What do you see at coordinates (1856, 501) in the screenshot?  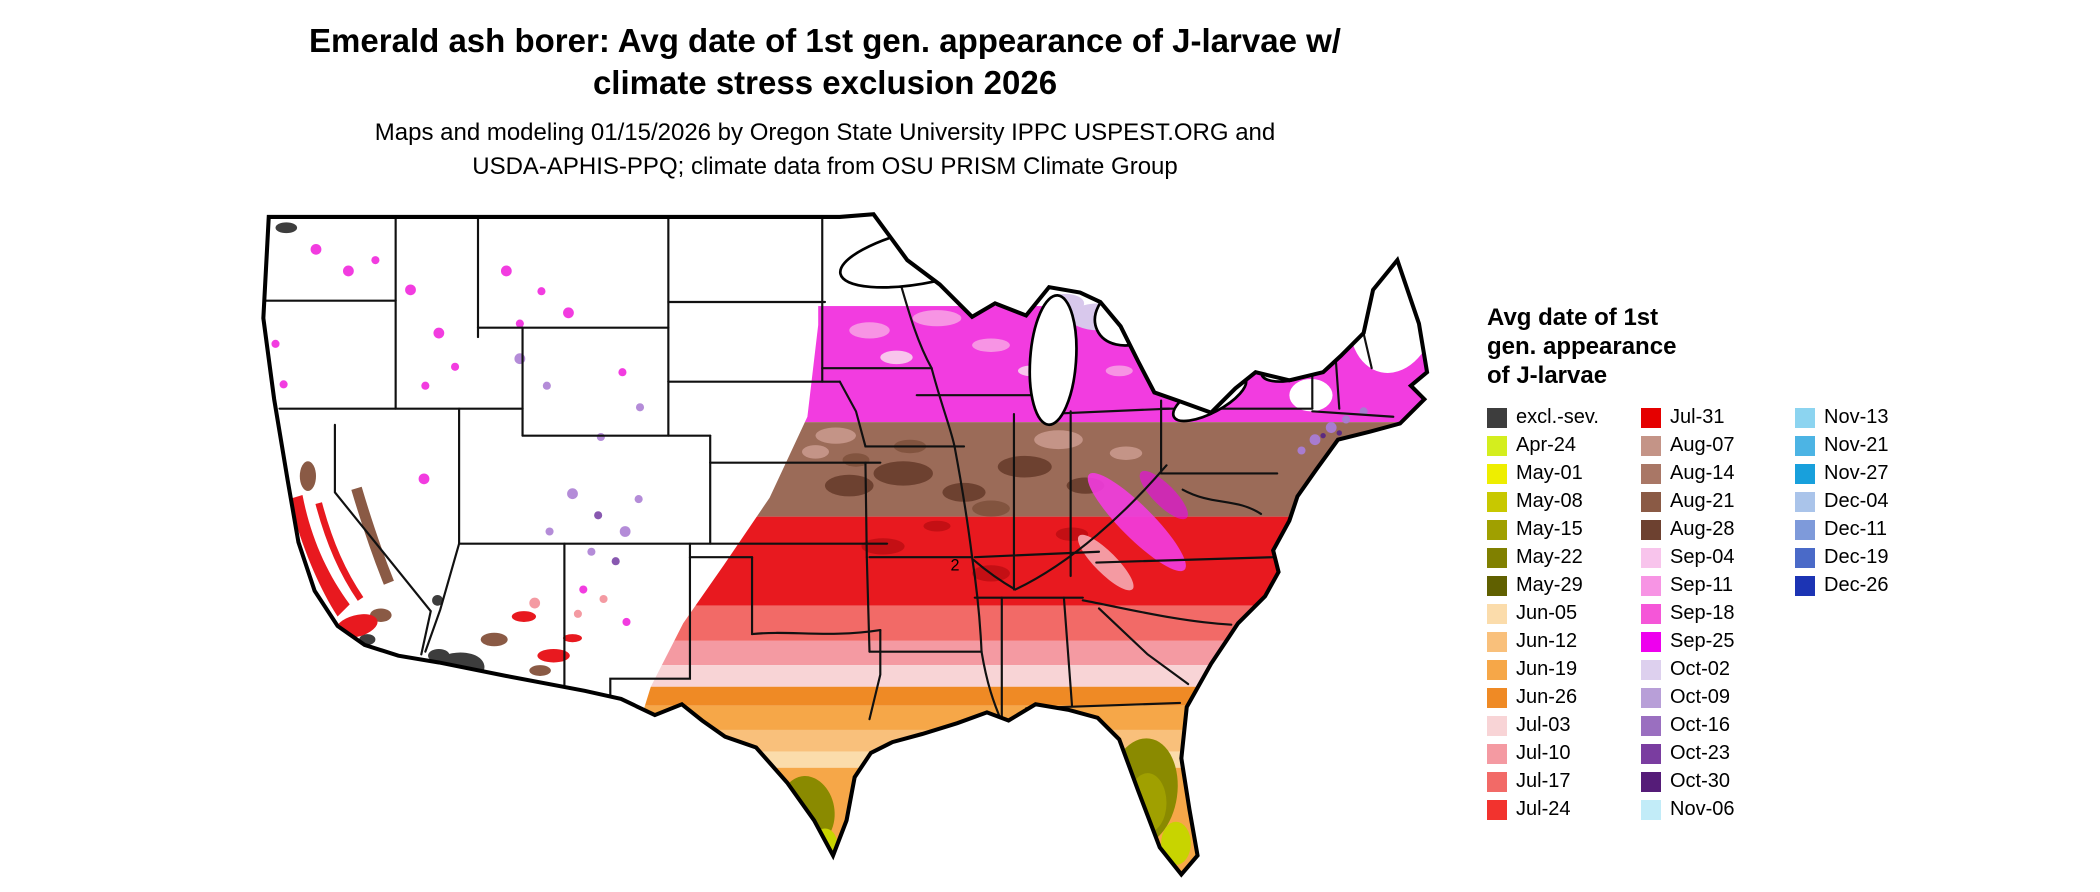 I see `legend-label: Dec-04` at bounding box center [1856, 501].